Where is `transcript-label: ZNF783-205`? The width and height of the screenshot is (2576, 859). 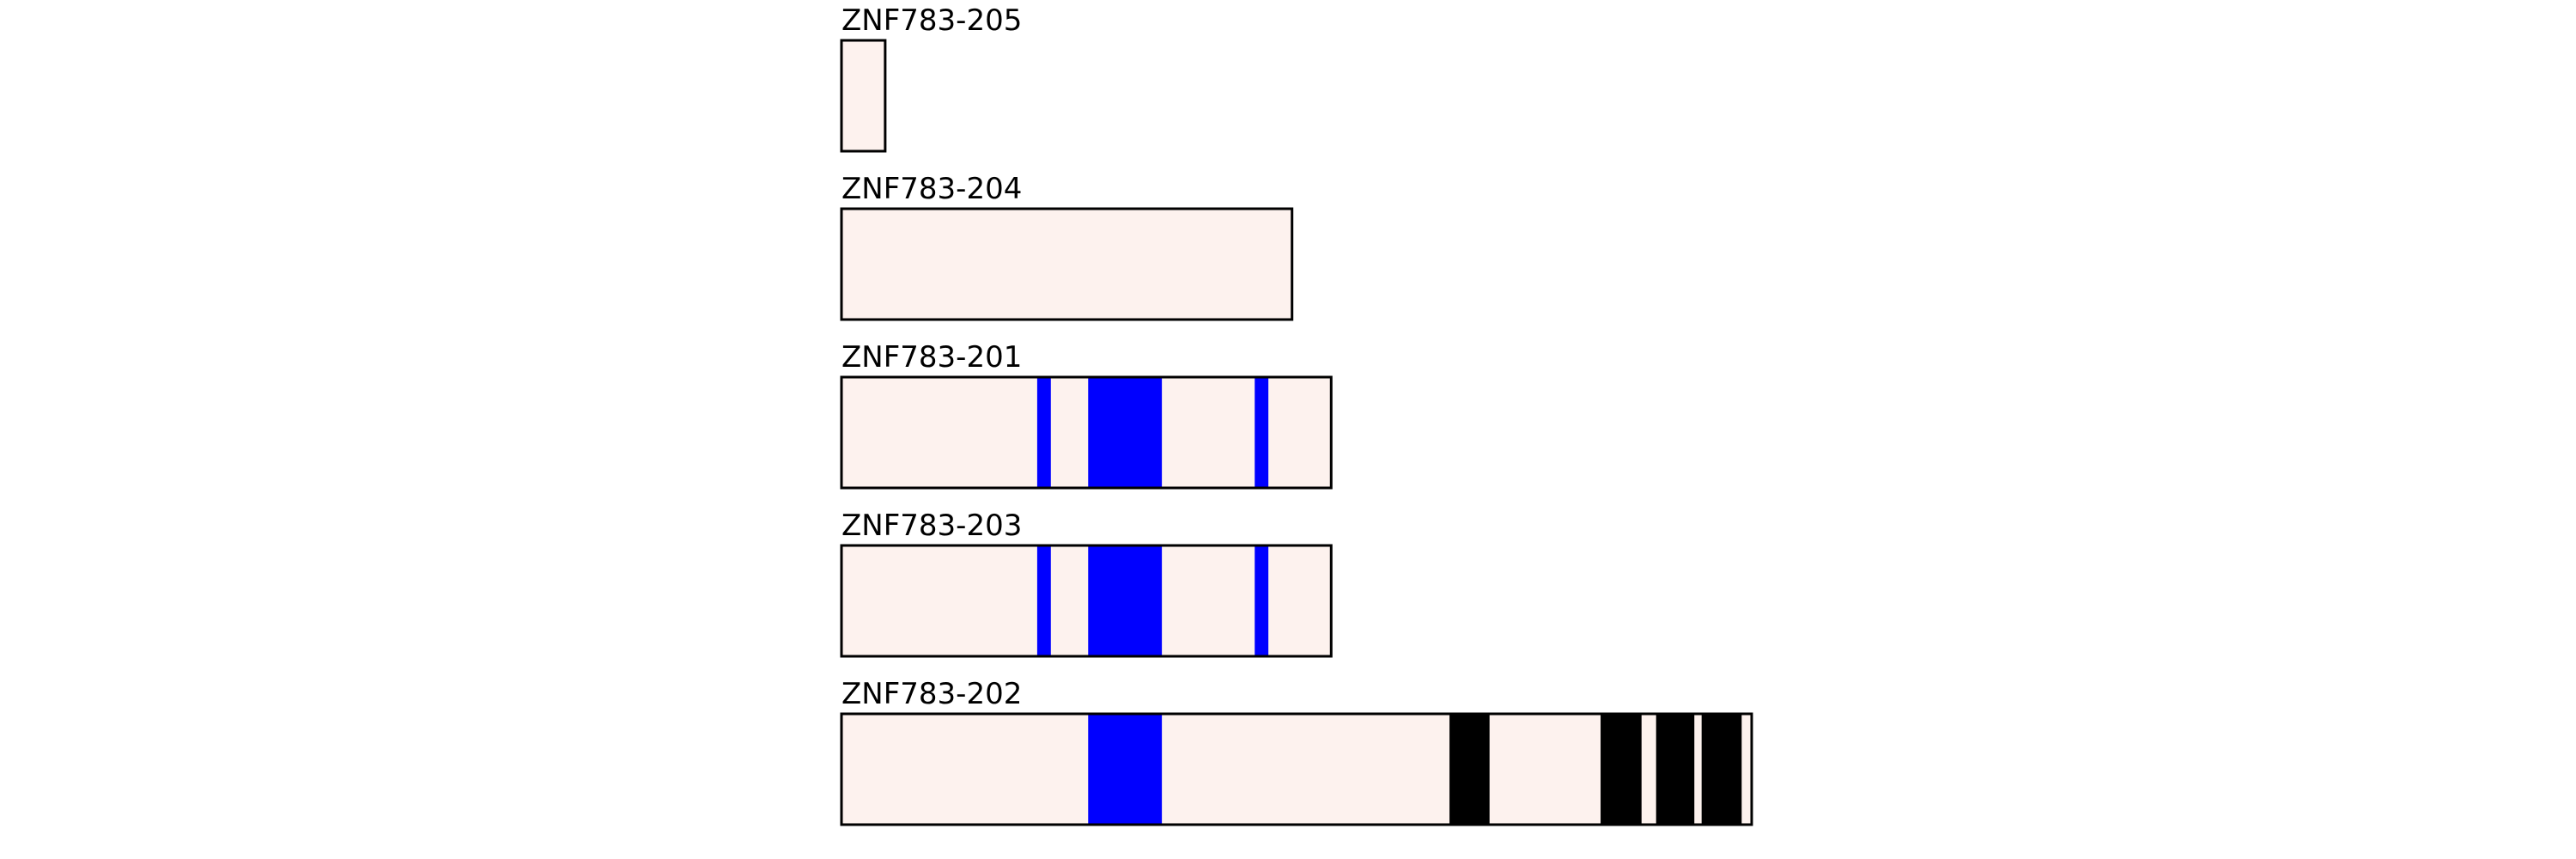 transcript-label: ZNF783-205 is located at coordinates (932, 20).